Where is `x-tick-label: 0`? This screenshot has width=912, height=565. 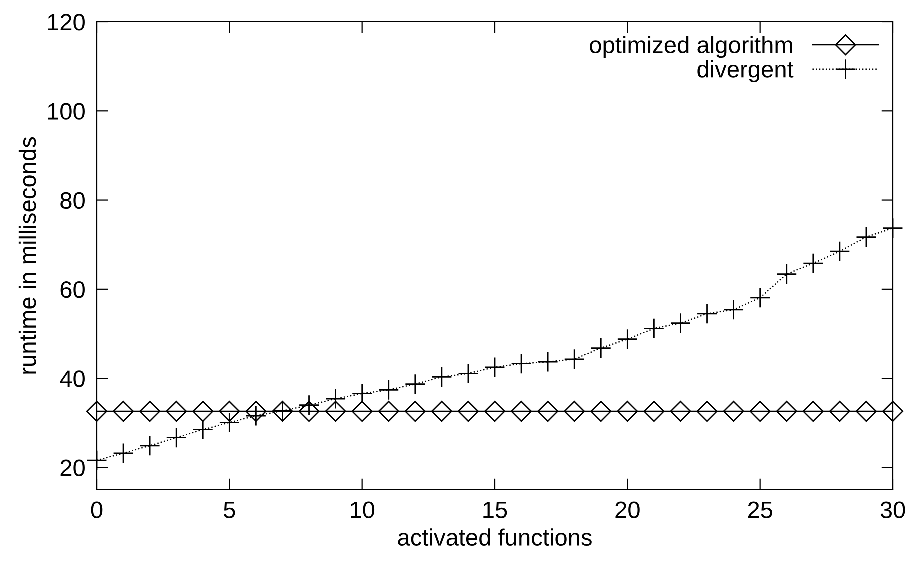
x-tick-label: 0 is located at coordinates (97, 510).